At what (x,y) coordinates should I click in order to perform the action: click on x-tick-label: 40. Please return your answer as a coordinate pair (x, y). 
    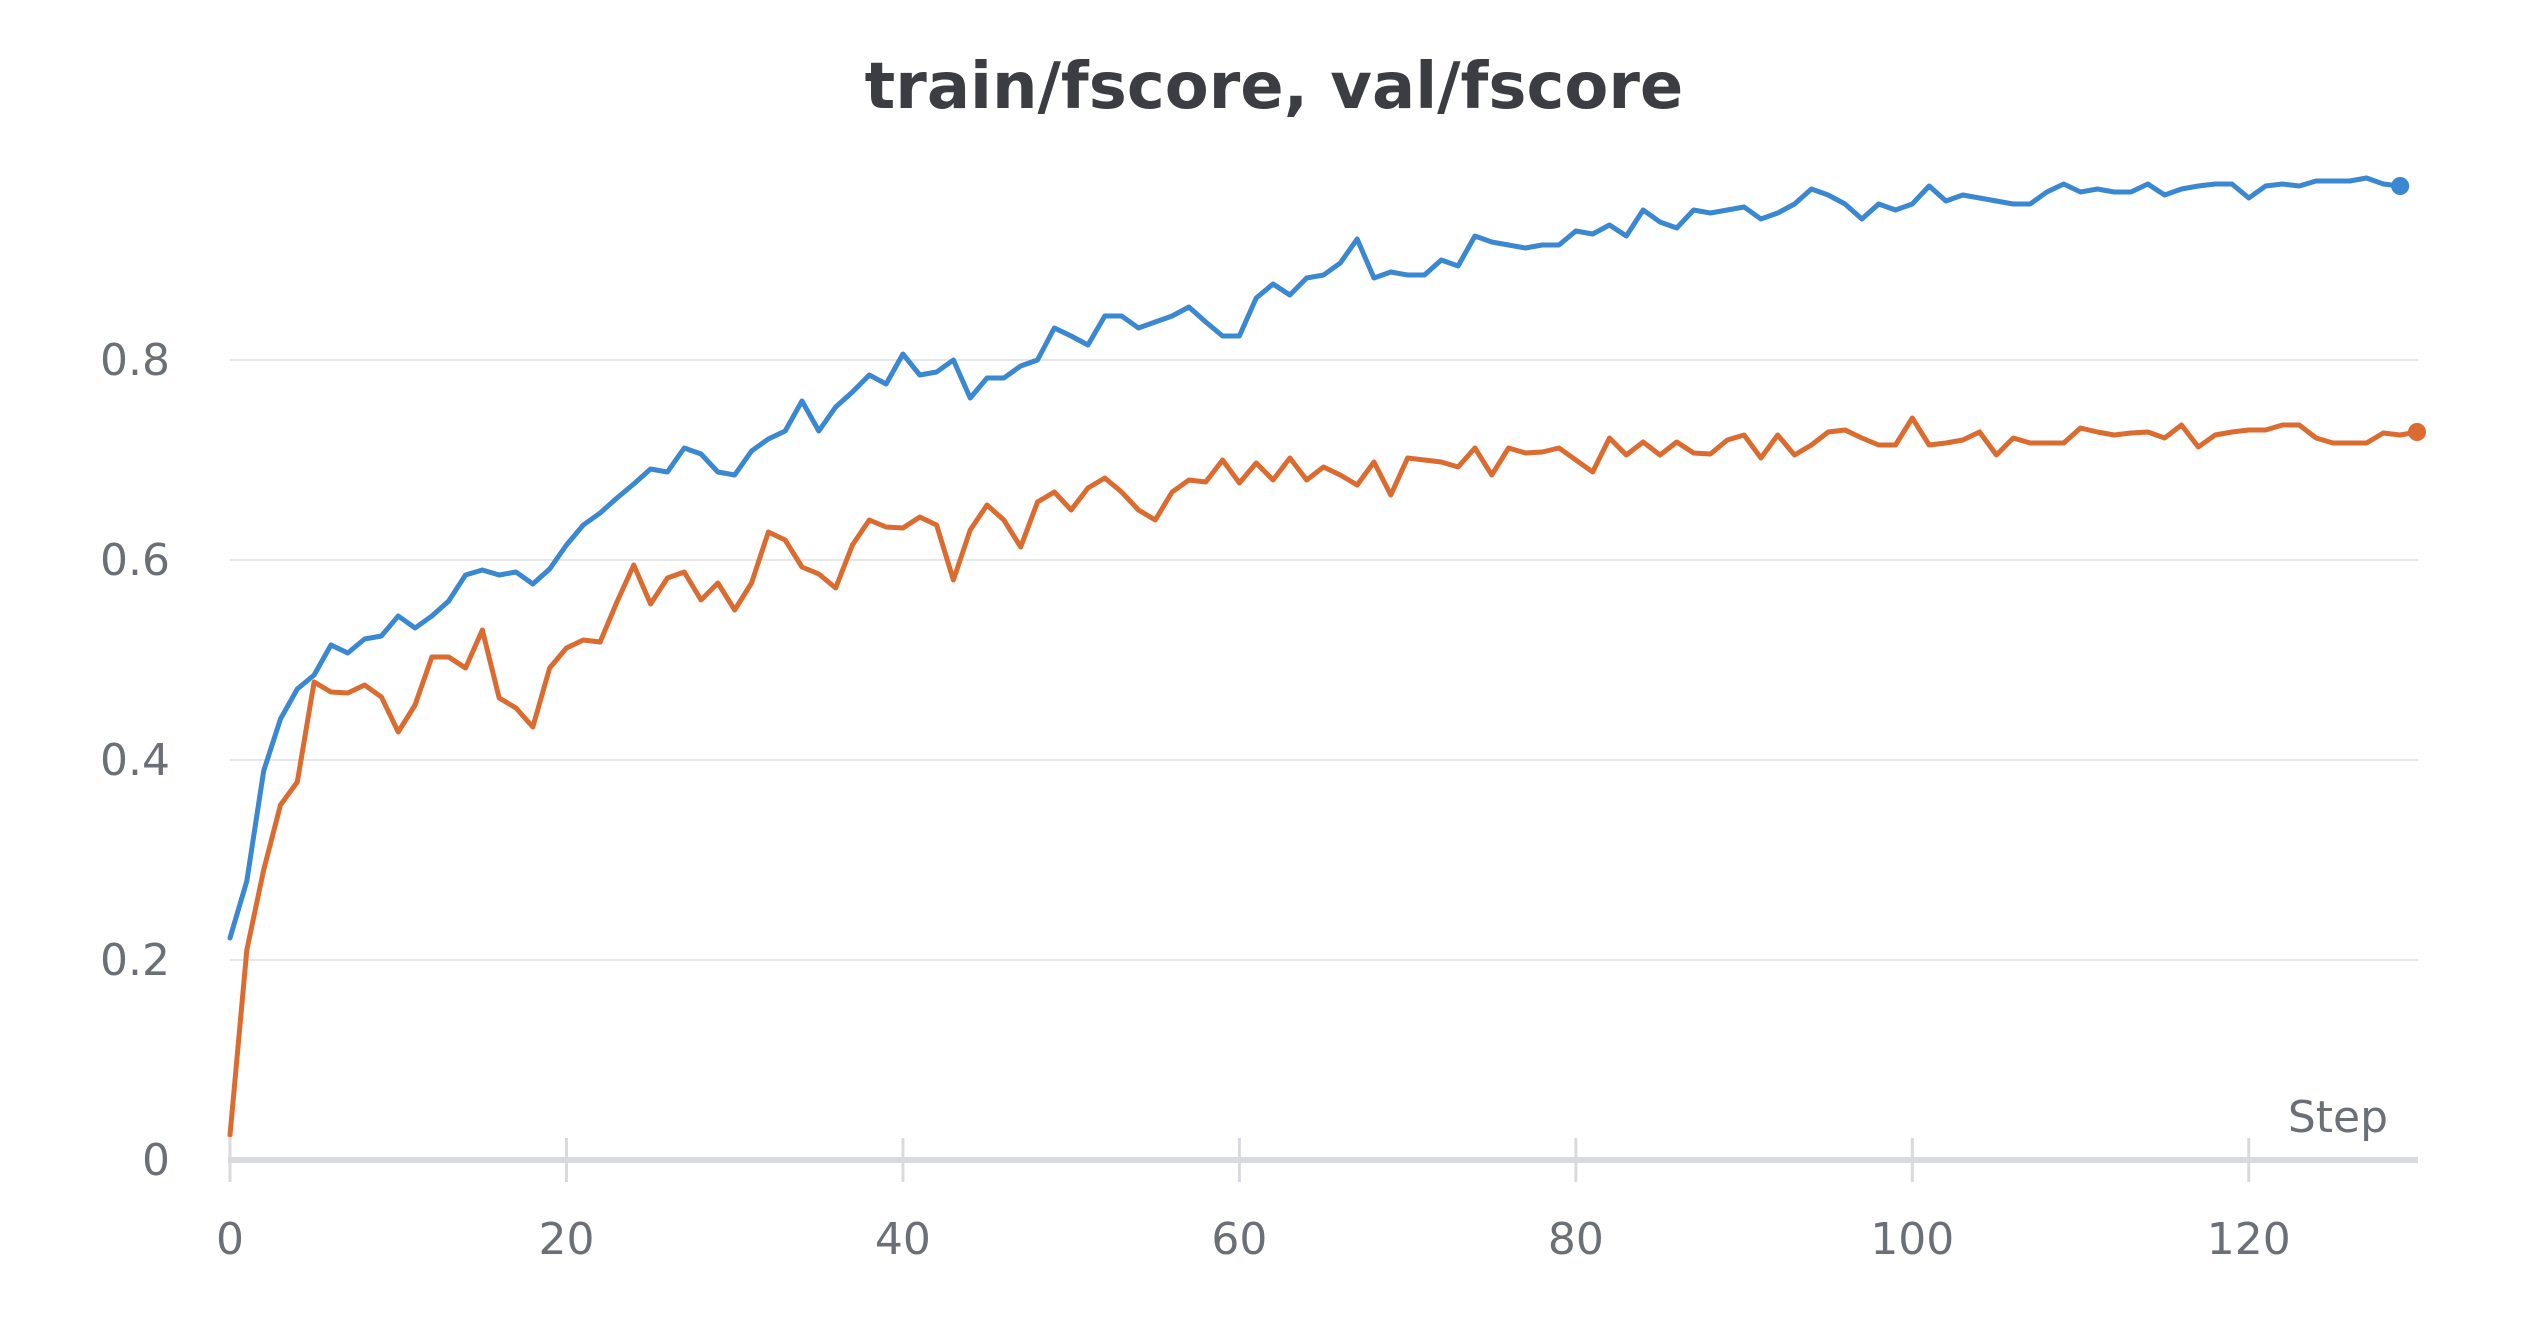
    Looking at the image, I should click on (903, 1239).